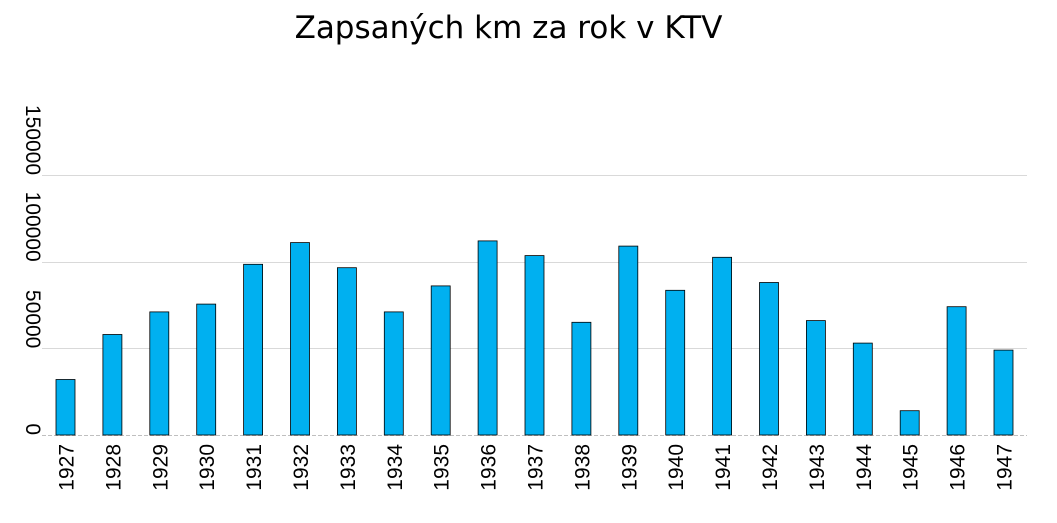 This screenshot has width=1057, height=523. What do you see at coordinates (32, 319) in the screenshot?
I see `y-tick-label: 50000` at bounding box center [32, 319].